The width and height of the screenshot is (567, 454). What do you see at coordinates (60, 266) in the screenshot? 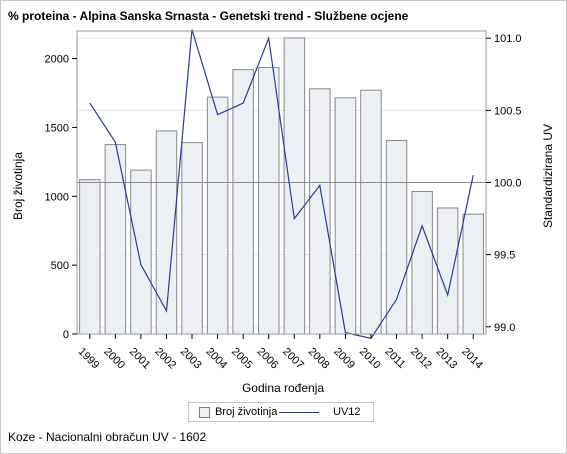
I see `y-left-tick-label: 500` at bounding box center [60, 266].